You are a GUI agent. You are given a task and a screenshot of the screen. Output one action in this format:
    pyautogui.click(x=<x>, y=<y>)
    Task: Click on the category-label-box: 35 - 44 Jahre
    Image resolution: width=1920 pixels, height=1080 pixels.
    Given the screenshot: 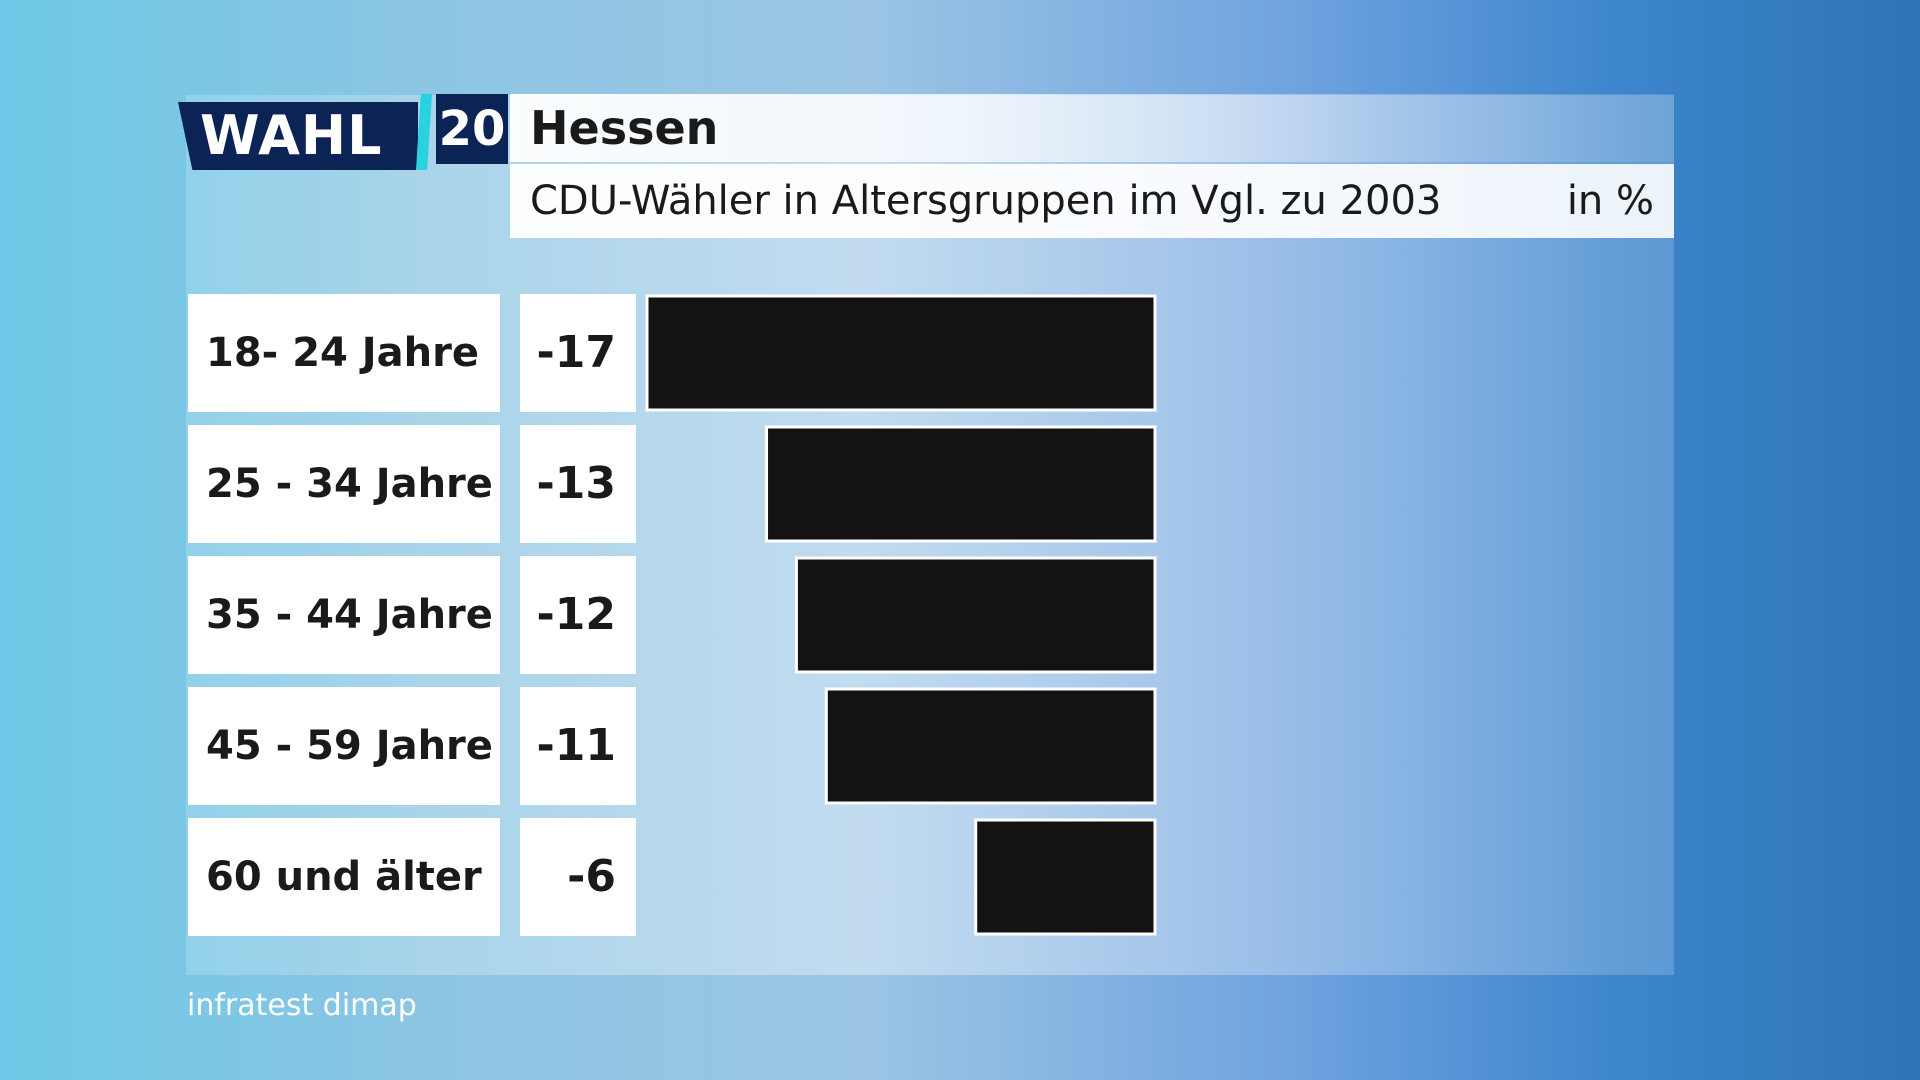 What is the action you would take?
    pyautogui.click(x=344, y=615)
    